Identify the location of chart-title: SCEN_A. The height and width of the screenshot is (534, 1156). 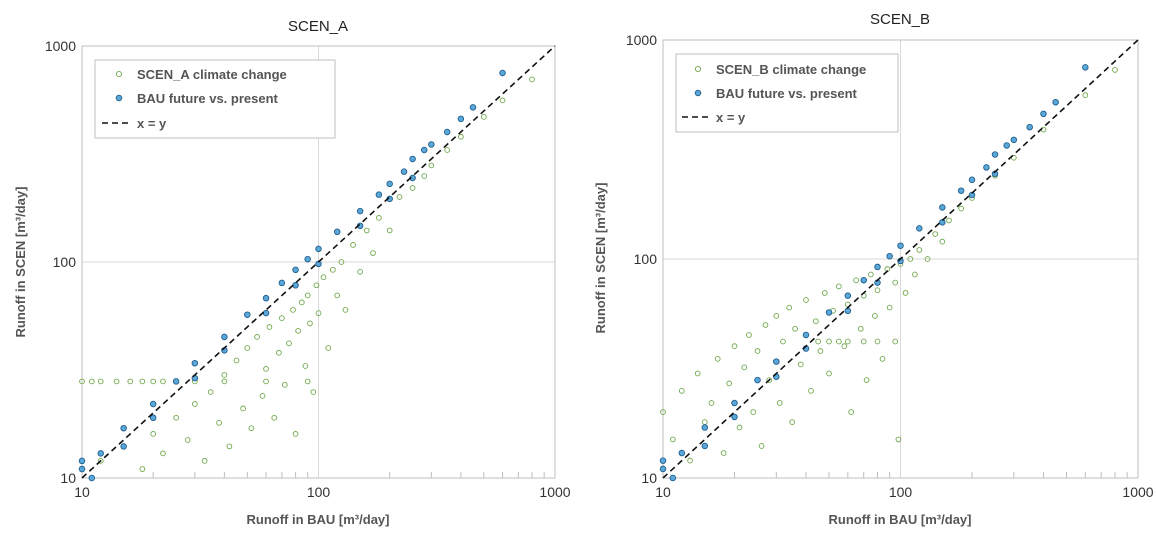
(318, 26).